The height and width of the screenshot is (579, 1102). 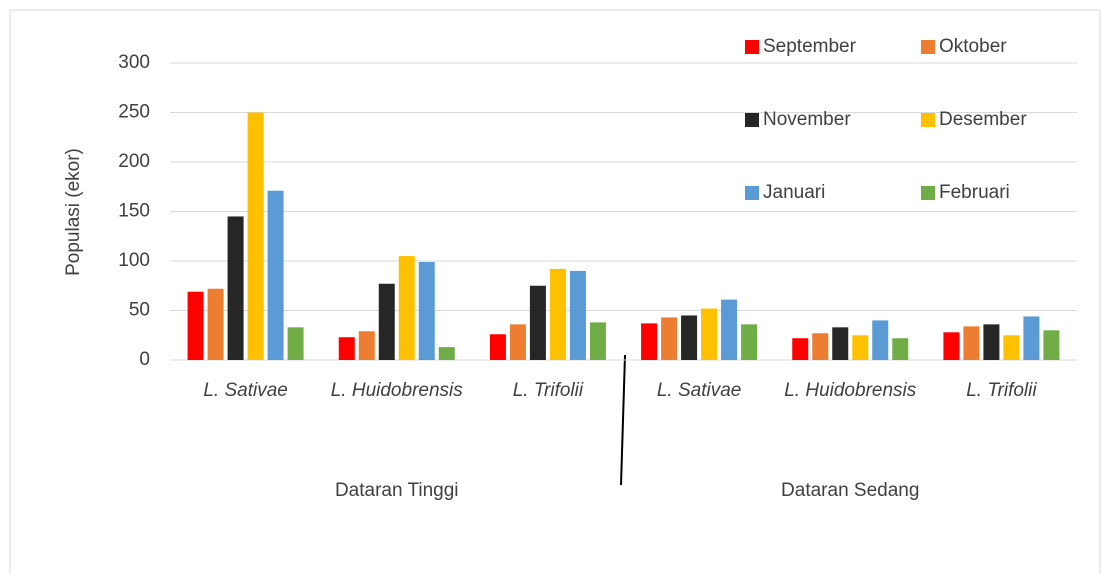 I want to click on legend-label: November, so click(x=807, y=119).